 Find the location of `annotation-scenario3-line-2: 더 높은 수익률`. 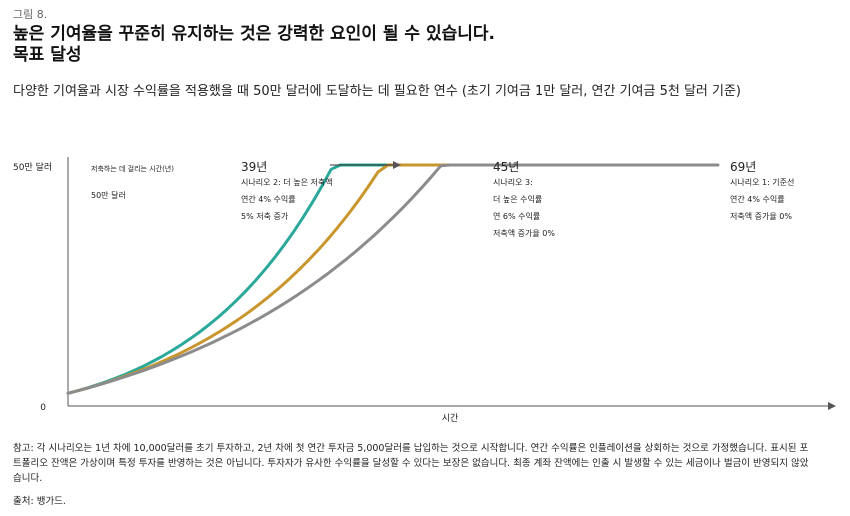

annotation-scenario3-line-2: 더 높은 수익률 is located at coordinates (517, 199).